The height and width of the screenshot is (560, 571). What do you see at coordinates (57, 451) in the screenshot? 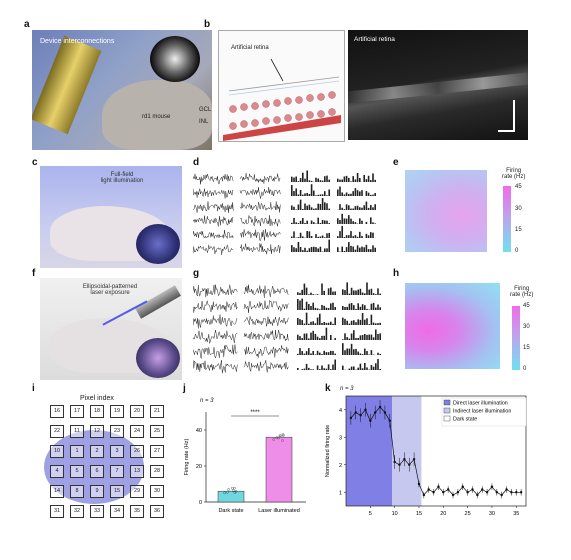
I see `pixel-cell: 10` at bounding box center [57, 451].